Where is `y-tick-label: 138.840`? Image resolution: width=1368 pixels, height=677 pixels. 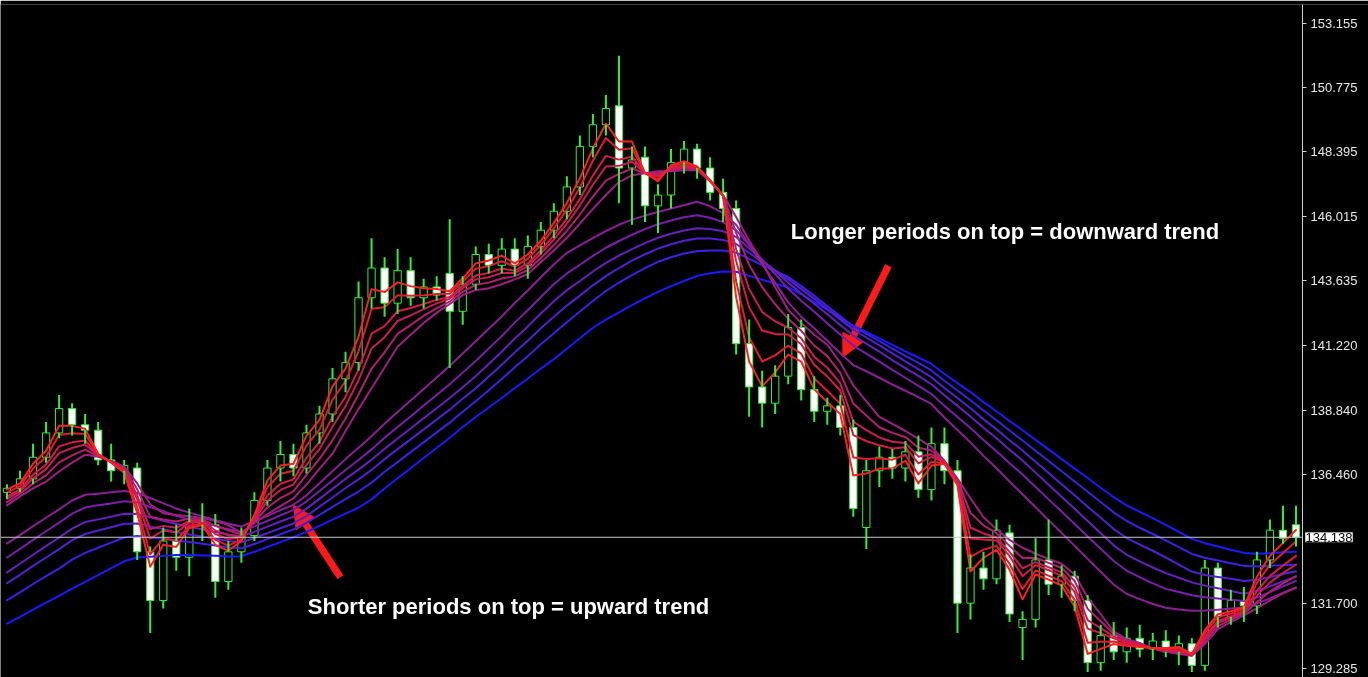
y-tick-label: 138.840 is located at coordinates (1334, 410).